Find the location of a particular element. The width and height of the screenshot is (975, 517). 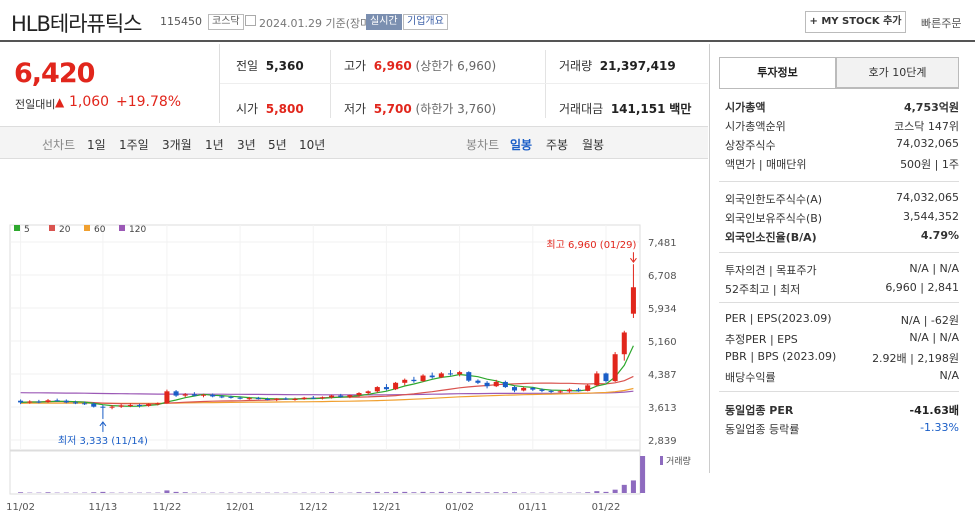

high-label: 고가 is located at coordinates (355, 66).